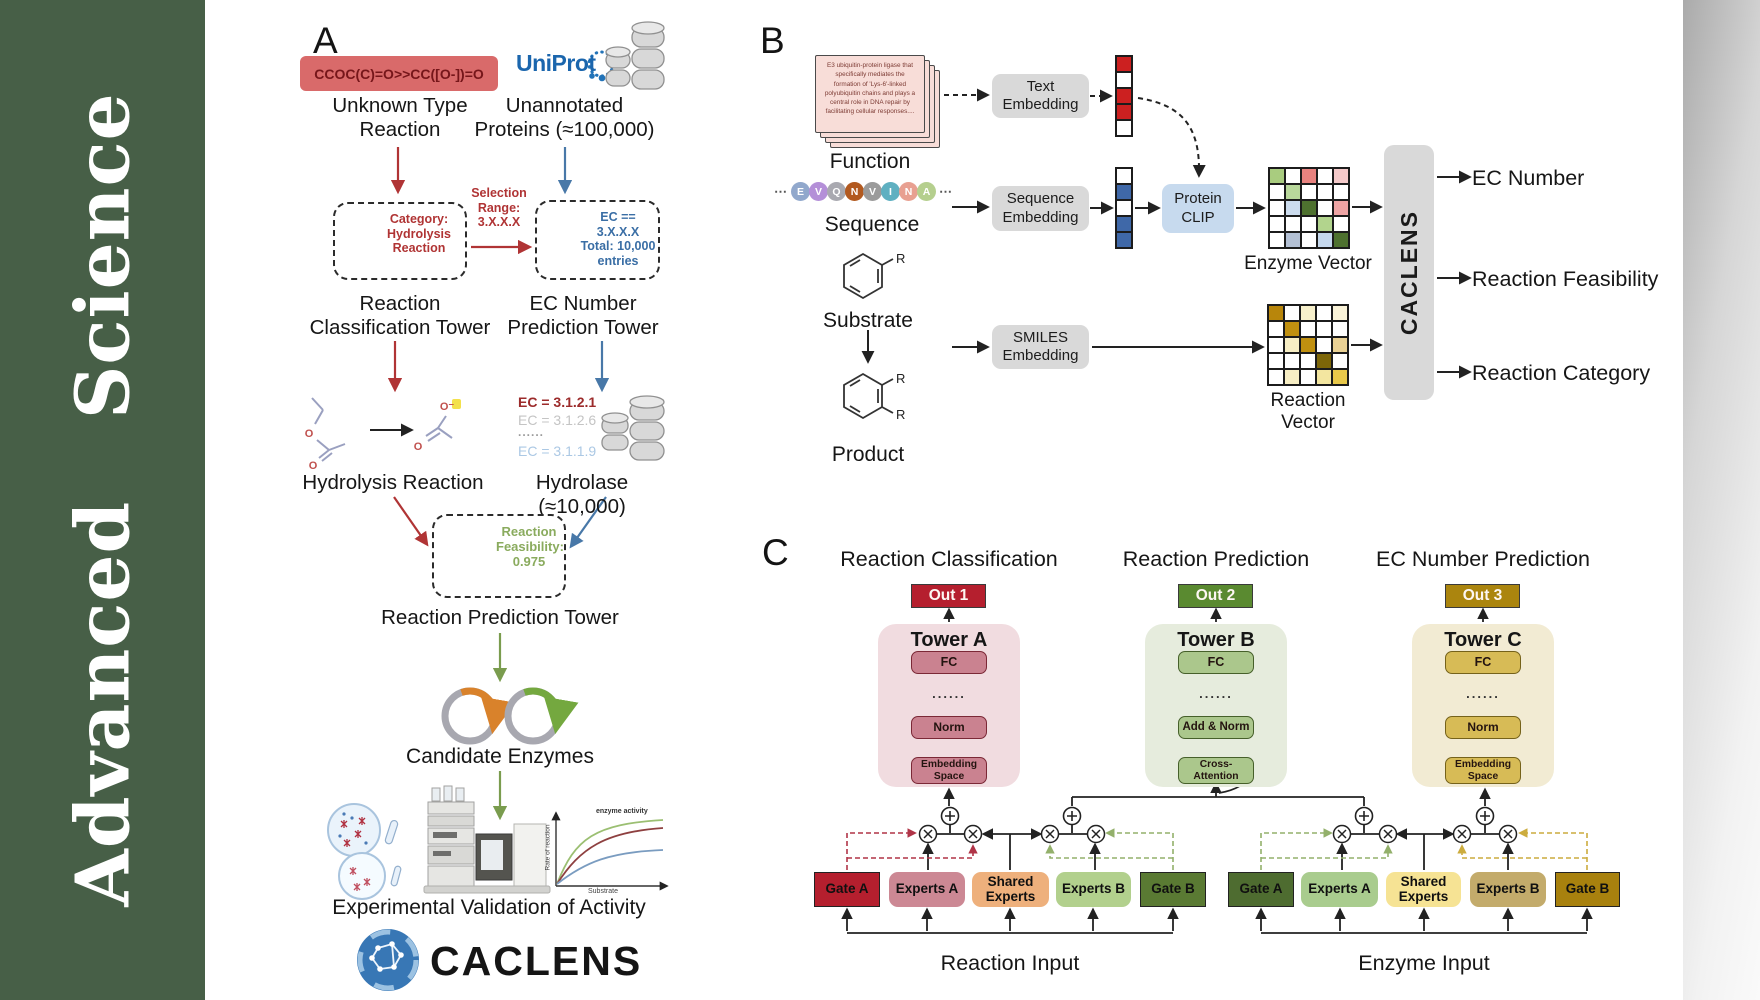  Describe the element at coordinates (1309, 208) in the screenshot. I see `enzyme-vector-matrix` at that location.